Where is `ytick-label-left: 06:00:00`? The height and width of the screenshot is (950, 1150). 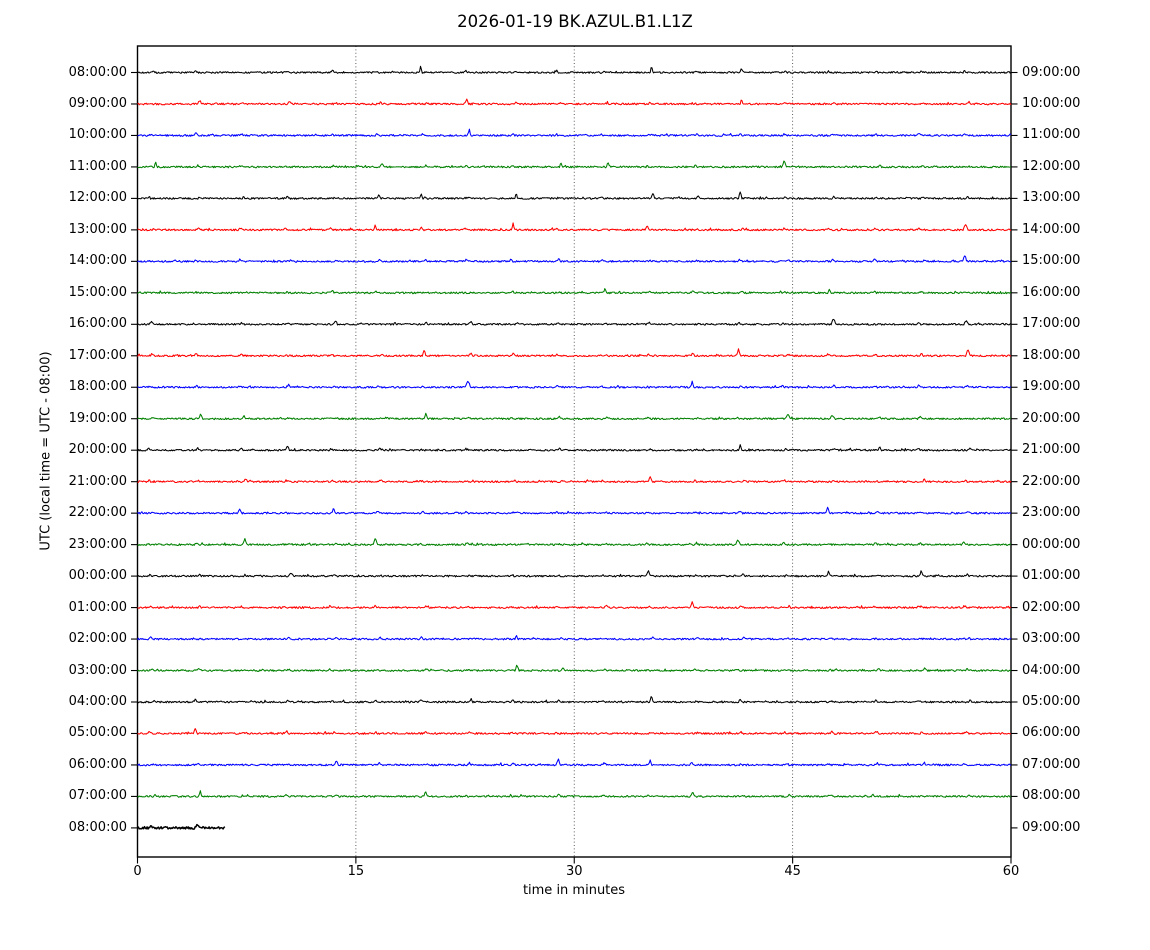
ytick-label-left: 06:00:00 is located at coordinates (97, 764).